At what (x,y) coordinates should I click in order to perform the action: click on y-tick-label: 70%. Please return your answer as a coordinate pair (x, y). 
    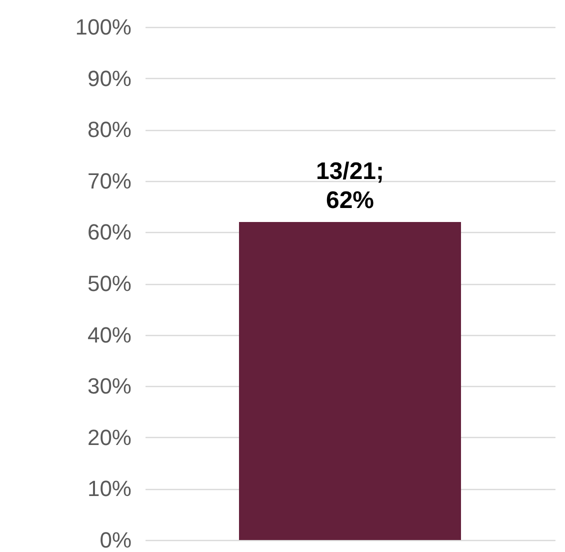
    Looking at the image, I should click on (109, 181).